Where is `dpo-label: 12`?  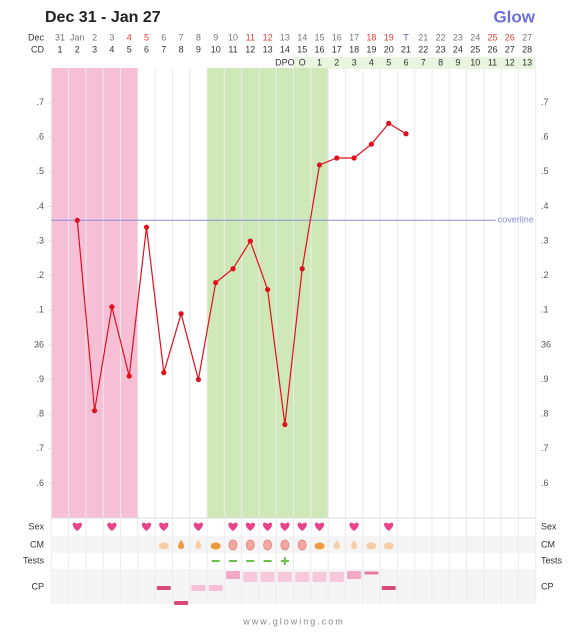
dpo-label: 12 is located at coordinates (510, 62).